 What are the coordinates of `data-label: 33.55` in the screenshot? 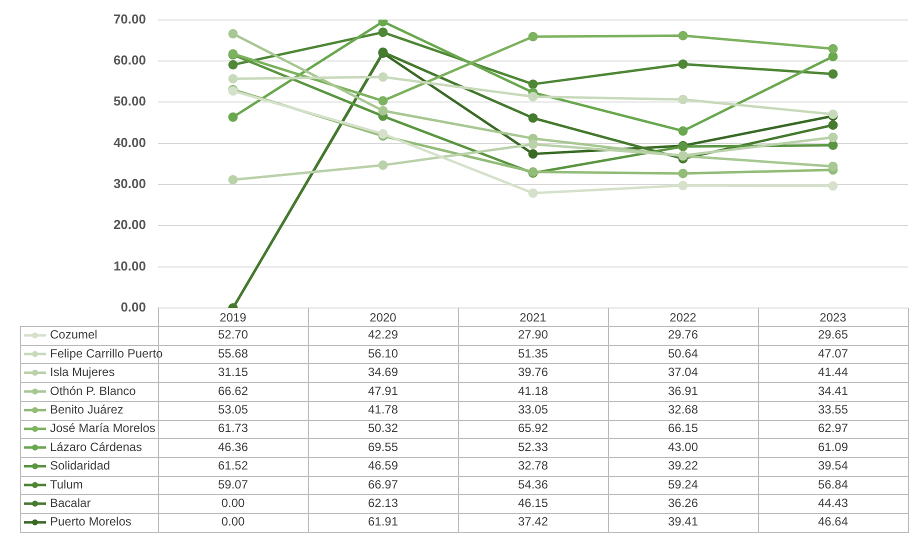 It's located at (833, 409).